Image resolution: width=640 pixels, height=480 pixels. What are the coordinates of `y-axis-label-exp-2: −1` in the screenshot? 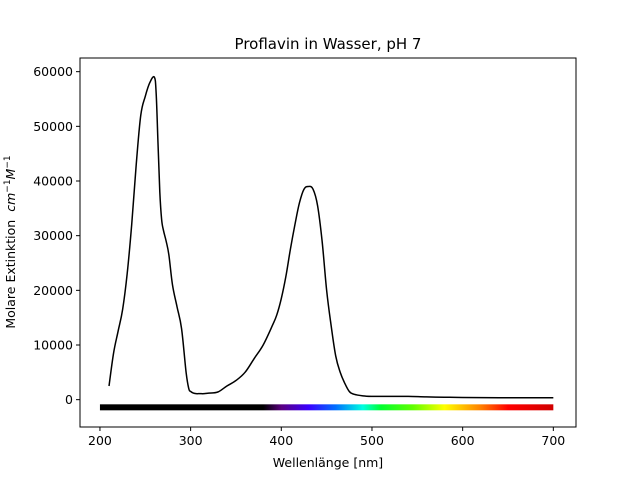 It's located at (8, 161).